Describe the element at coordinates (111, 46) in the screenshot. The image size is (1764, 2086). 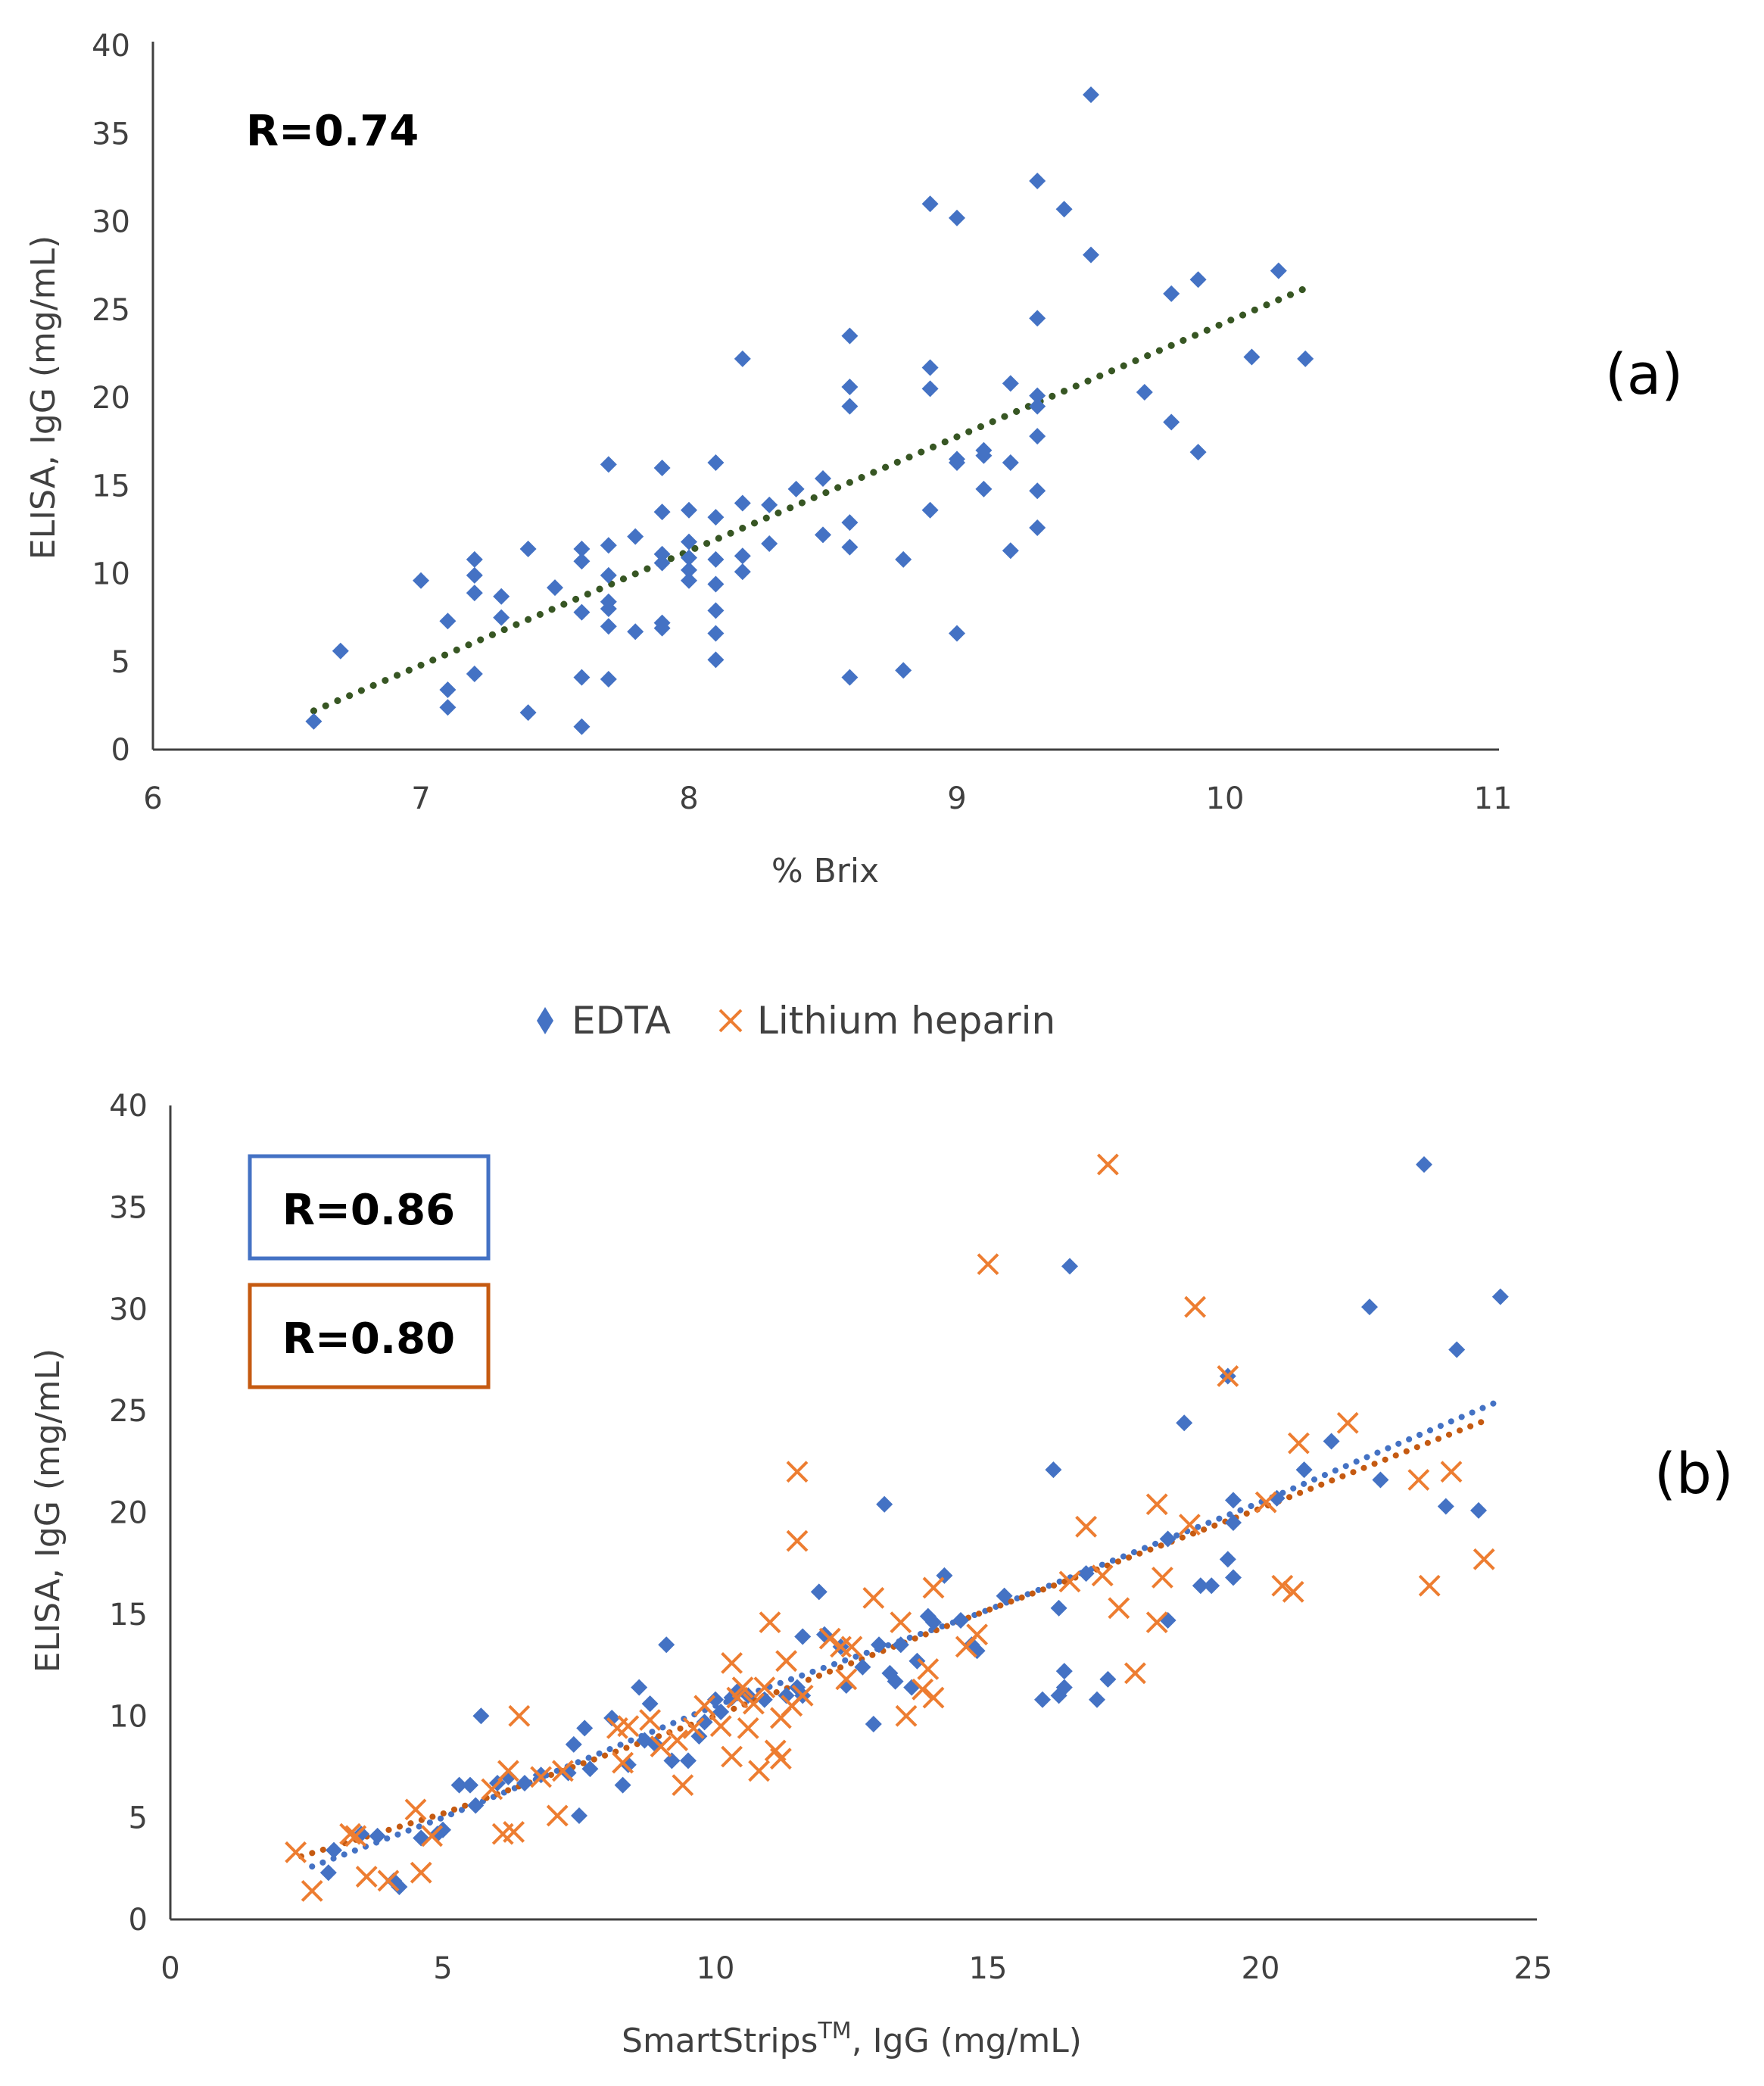
I see `chart-a-y-tick-label: 40` at that location.